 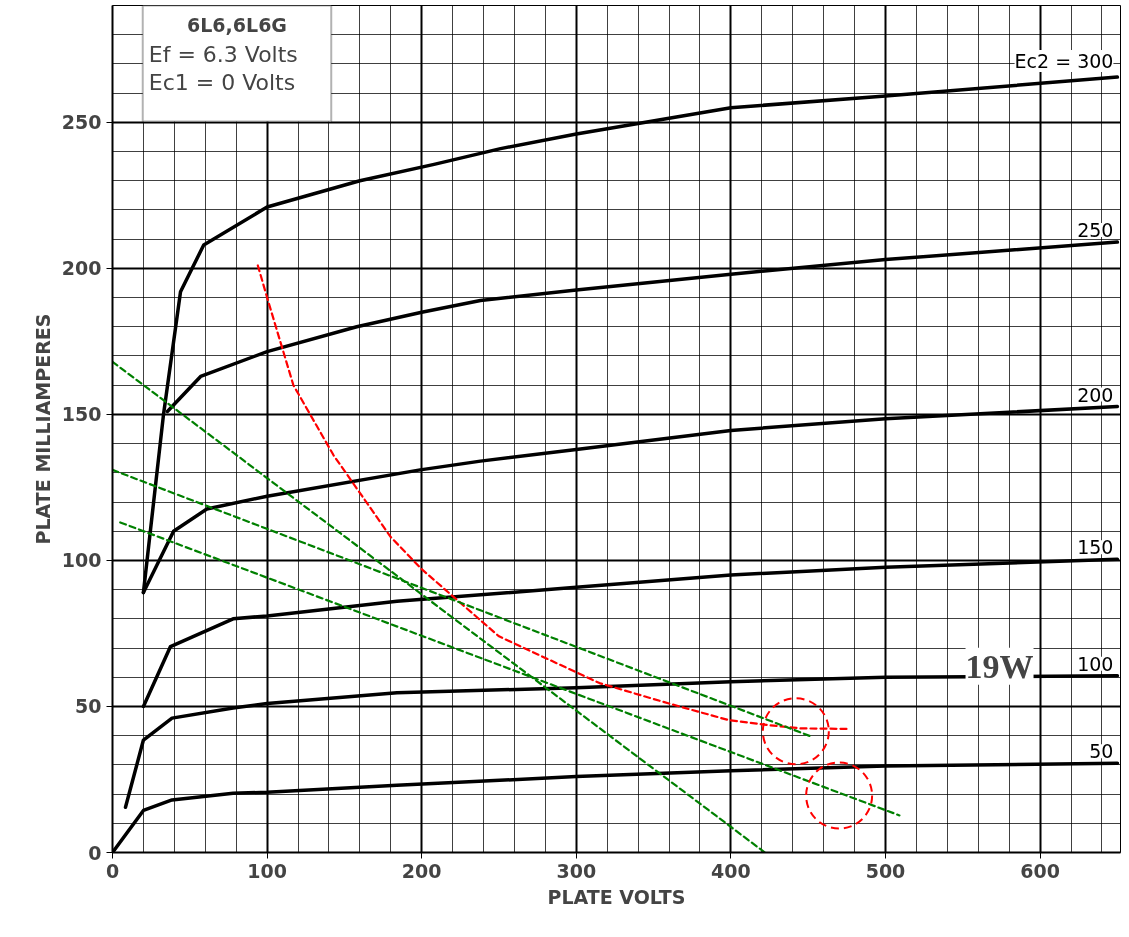 I want to click on annotation: 19W, so click(x=999, y=666).